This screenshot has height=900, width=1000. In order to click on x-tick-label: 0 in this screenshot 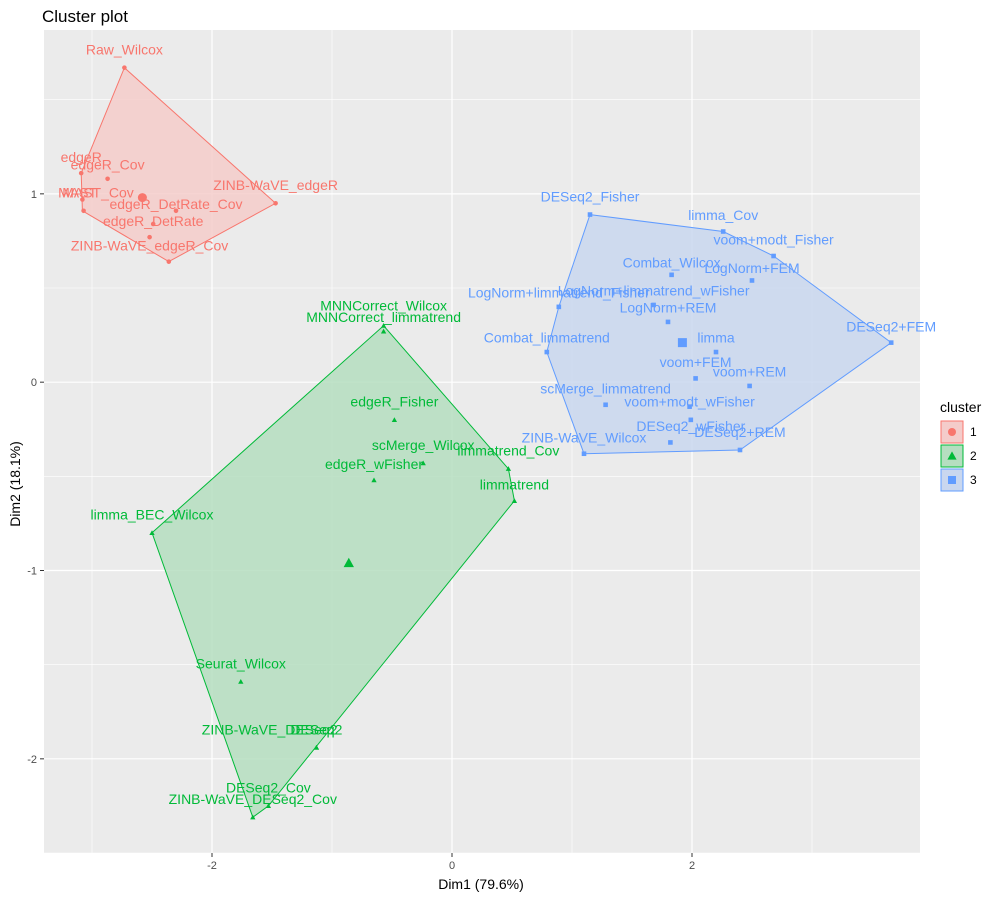, I will do `click(452, 866)`.